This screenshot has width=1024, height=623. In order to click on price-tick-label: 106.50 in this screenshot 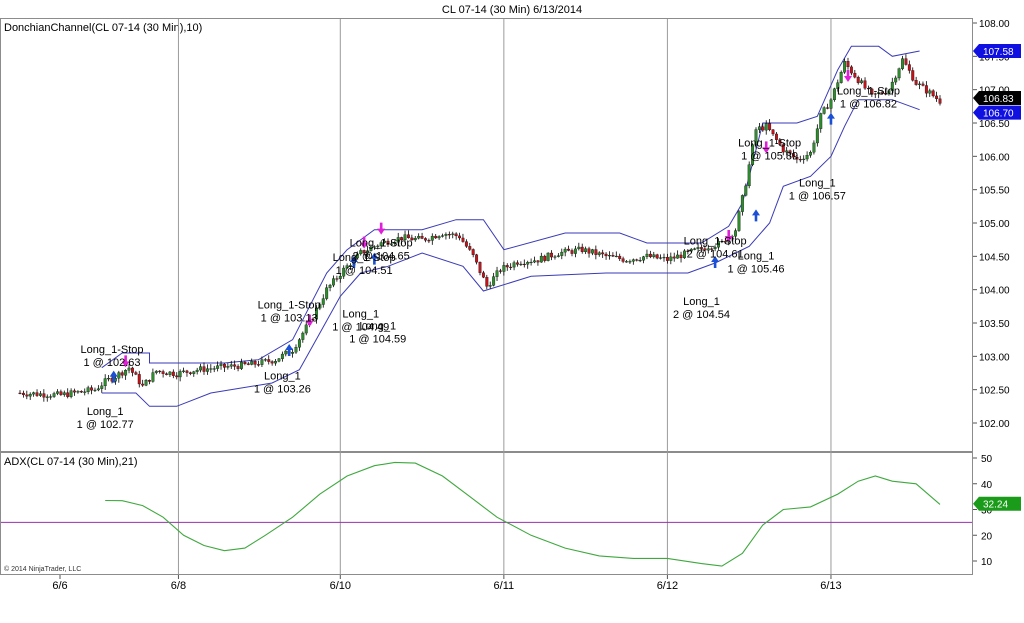, I will do `click(994, 124)`.